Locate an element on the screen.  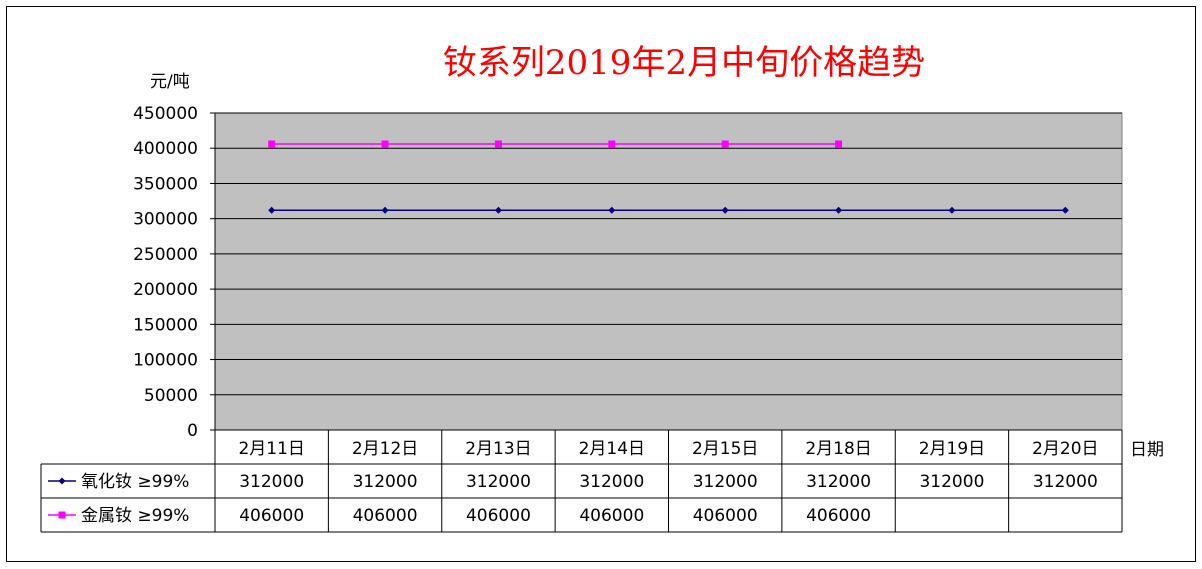
chart-title: 钕系列2019年2月中旬价格趋势 is located at coordinates (684, 63).